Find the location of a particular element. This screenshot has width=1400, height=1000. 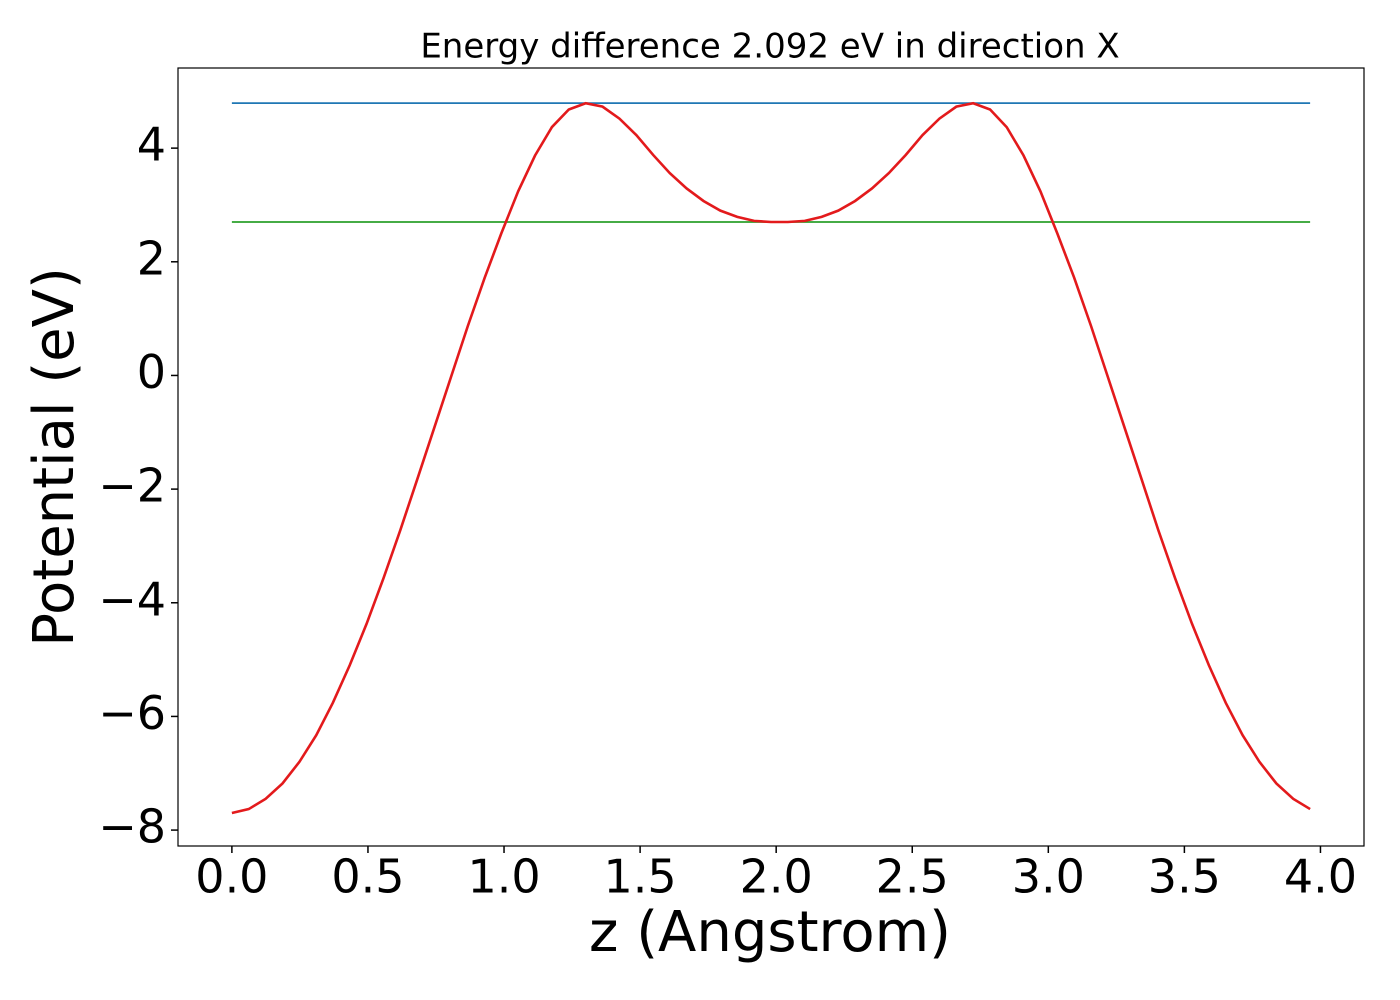

y-tick-label: −6 is located at coordinates (132, 713).